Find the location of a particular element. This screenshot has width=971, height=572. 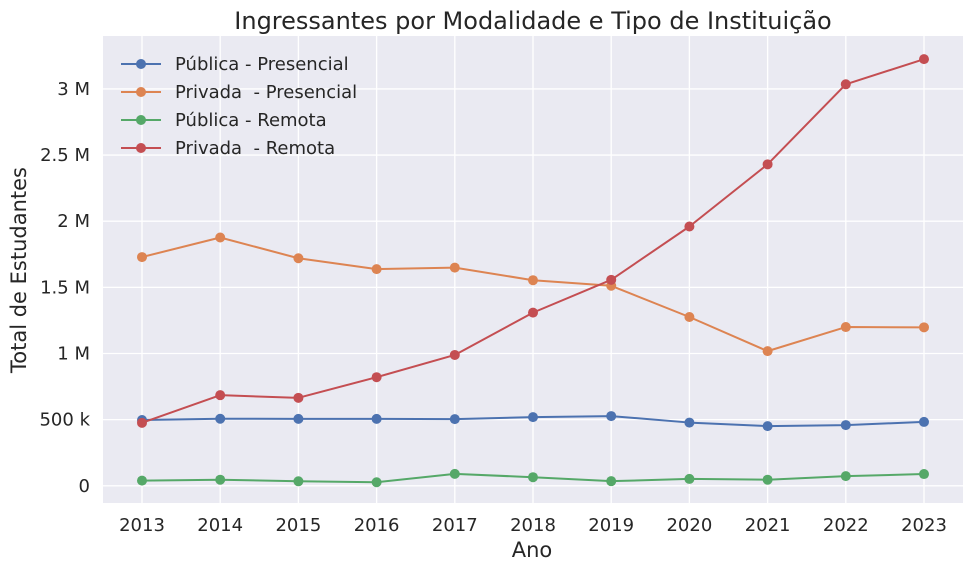

legend-item: Pública - Remota is located at coordinates (224, 120).